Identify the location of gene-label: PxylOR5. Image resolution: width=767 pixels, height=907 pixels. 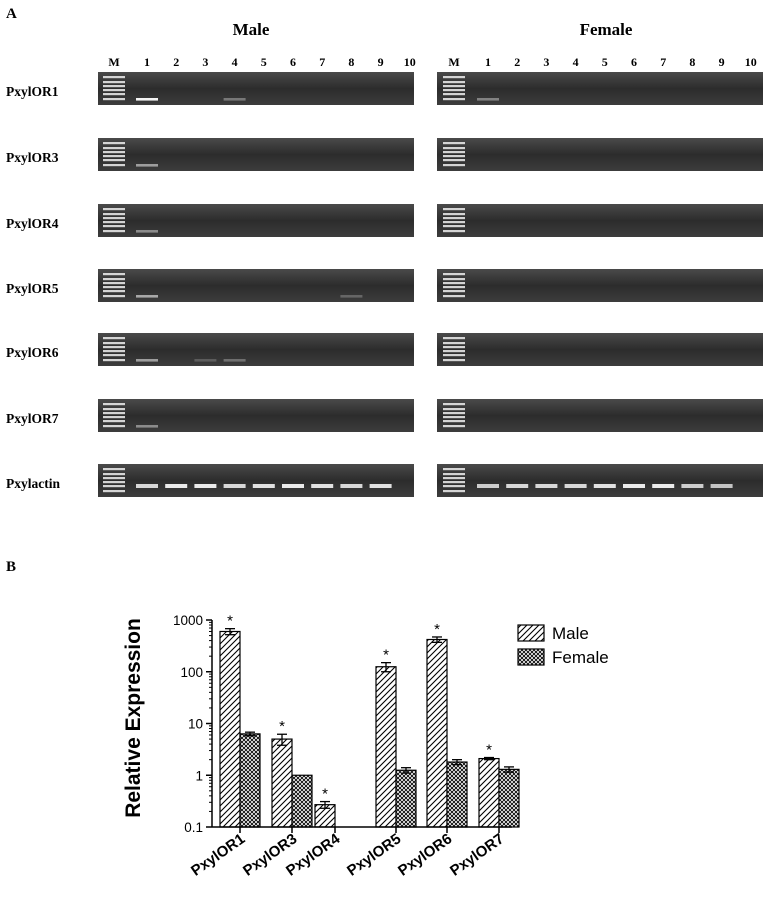
(32, 288).